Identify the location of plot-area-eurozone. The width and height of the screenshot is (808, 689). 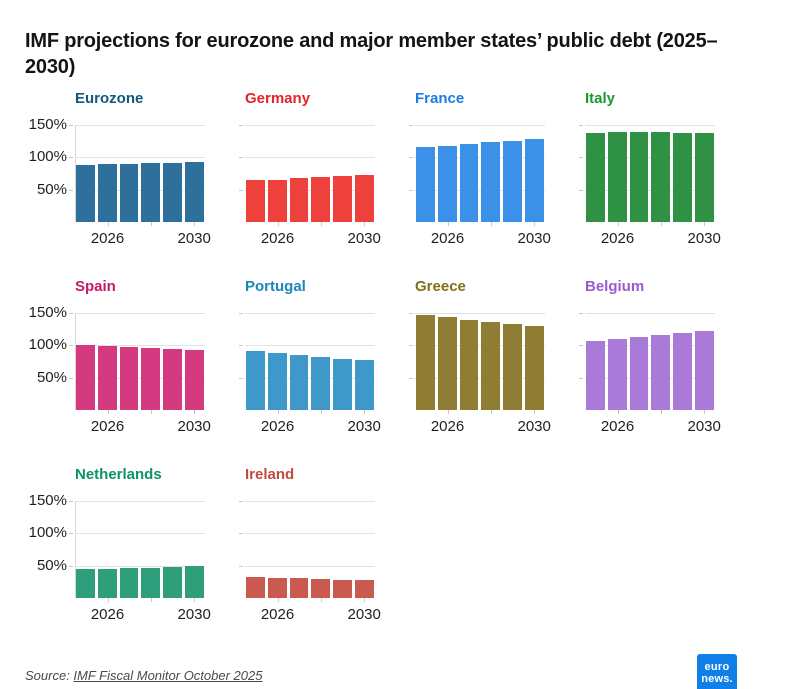
(137, 172).